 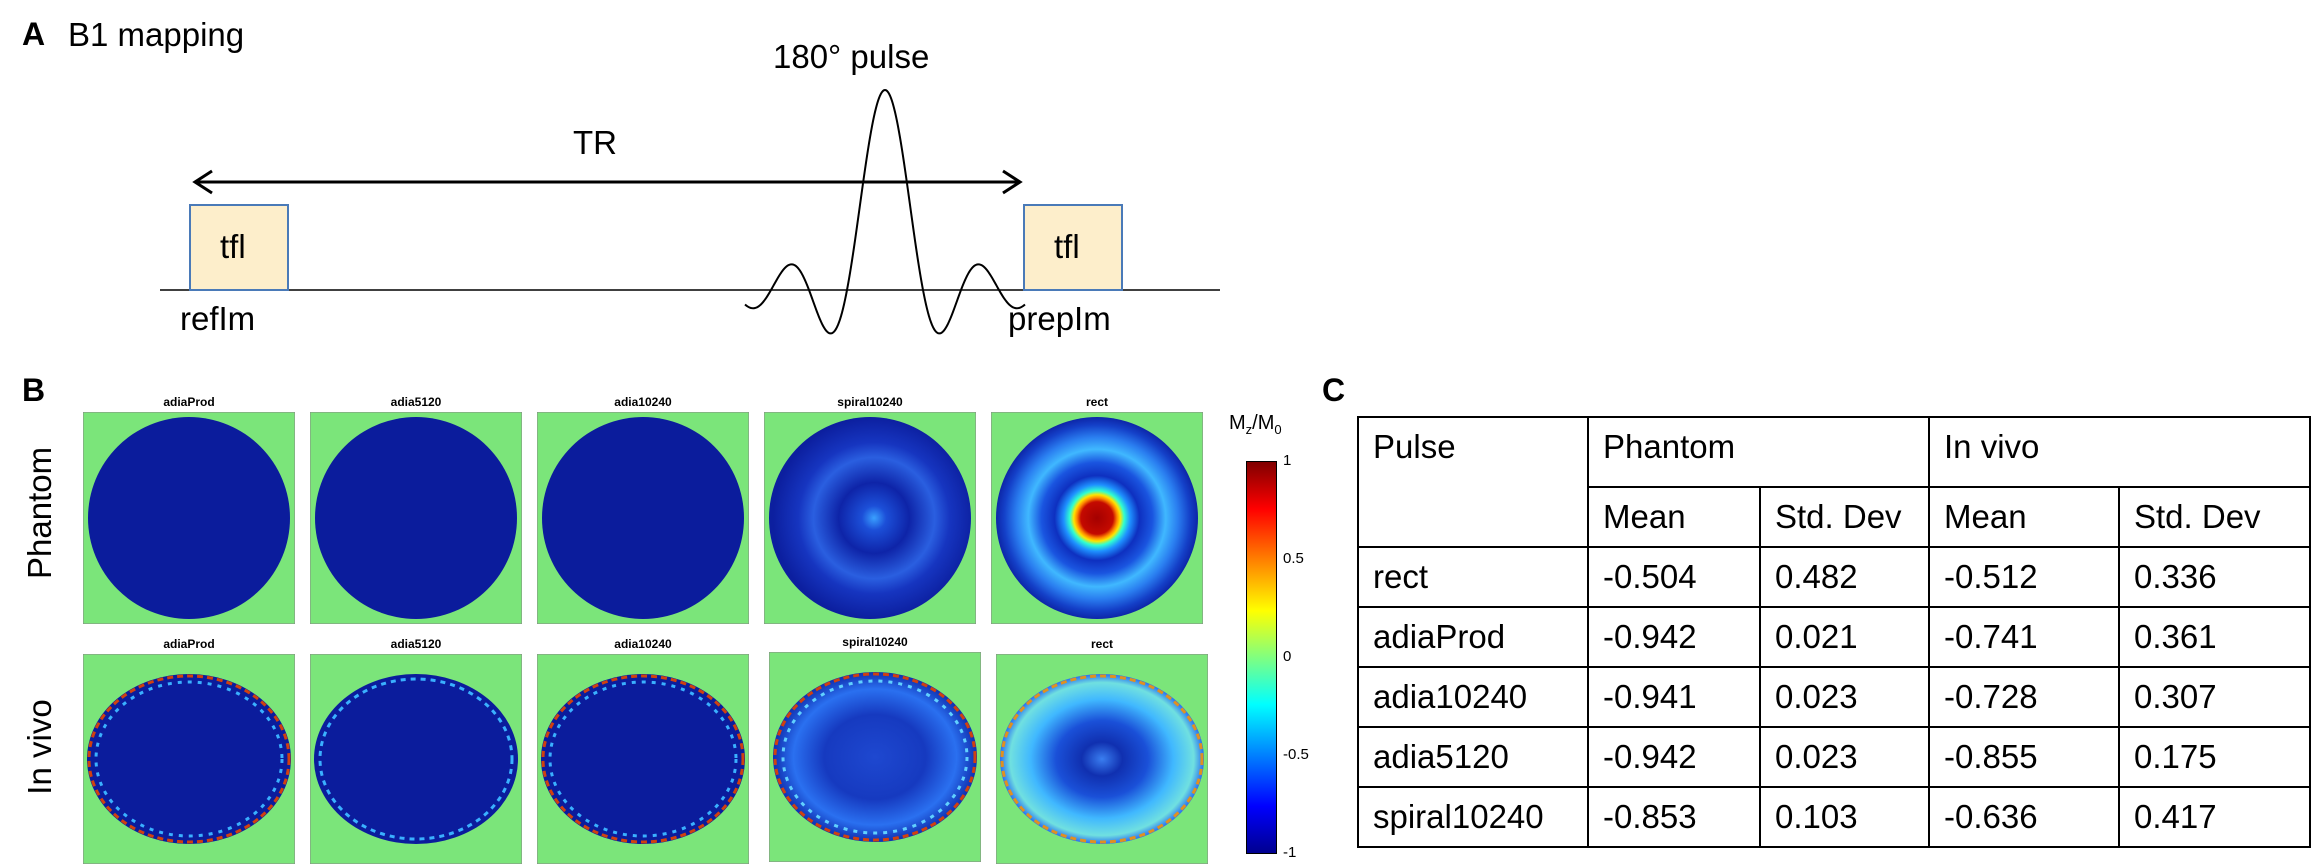 What do you see at coordinates (1473, 577) in the screenshot?
I see `cell-pulse: rect` at bounding box center [1473, 577].